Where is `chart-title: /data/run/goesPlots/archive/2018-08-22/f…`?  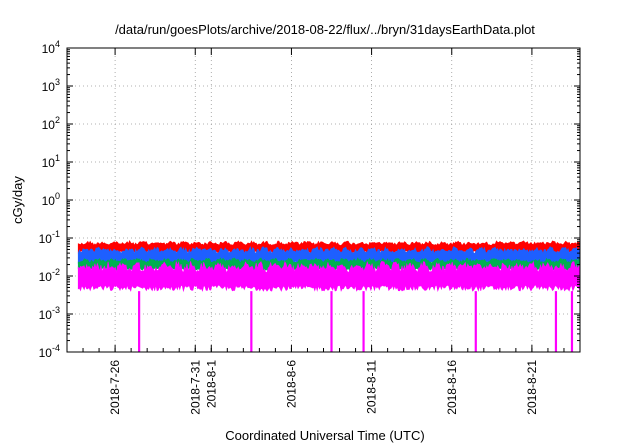
chart-title: /data/run/goesPlots/archive/2018-08-22/f… is located at coordinates (325, 29).